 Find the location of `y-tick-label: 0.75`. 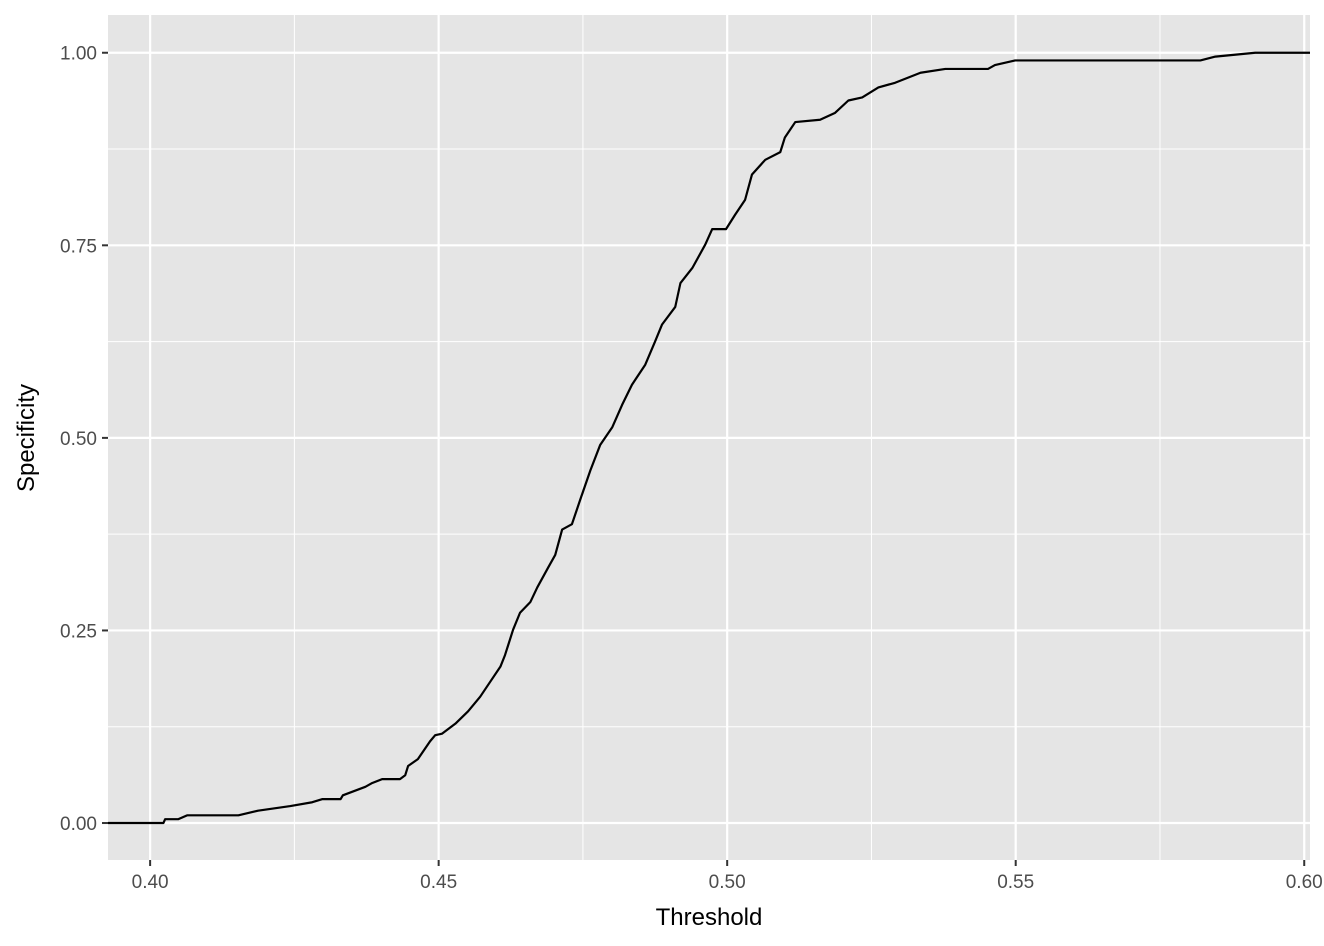

y-tick-label: 0.75 is located at coordinates (78, 246).